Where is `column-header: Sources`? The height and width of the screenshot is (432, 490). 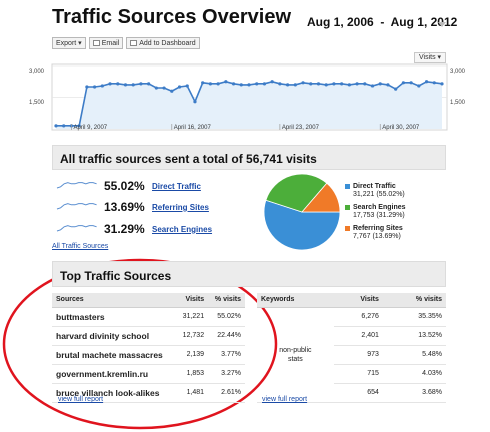
column-header: Sources is located at coordinates (114, 300).